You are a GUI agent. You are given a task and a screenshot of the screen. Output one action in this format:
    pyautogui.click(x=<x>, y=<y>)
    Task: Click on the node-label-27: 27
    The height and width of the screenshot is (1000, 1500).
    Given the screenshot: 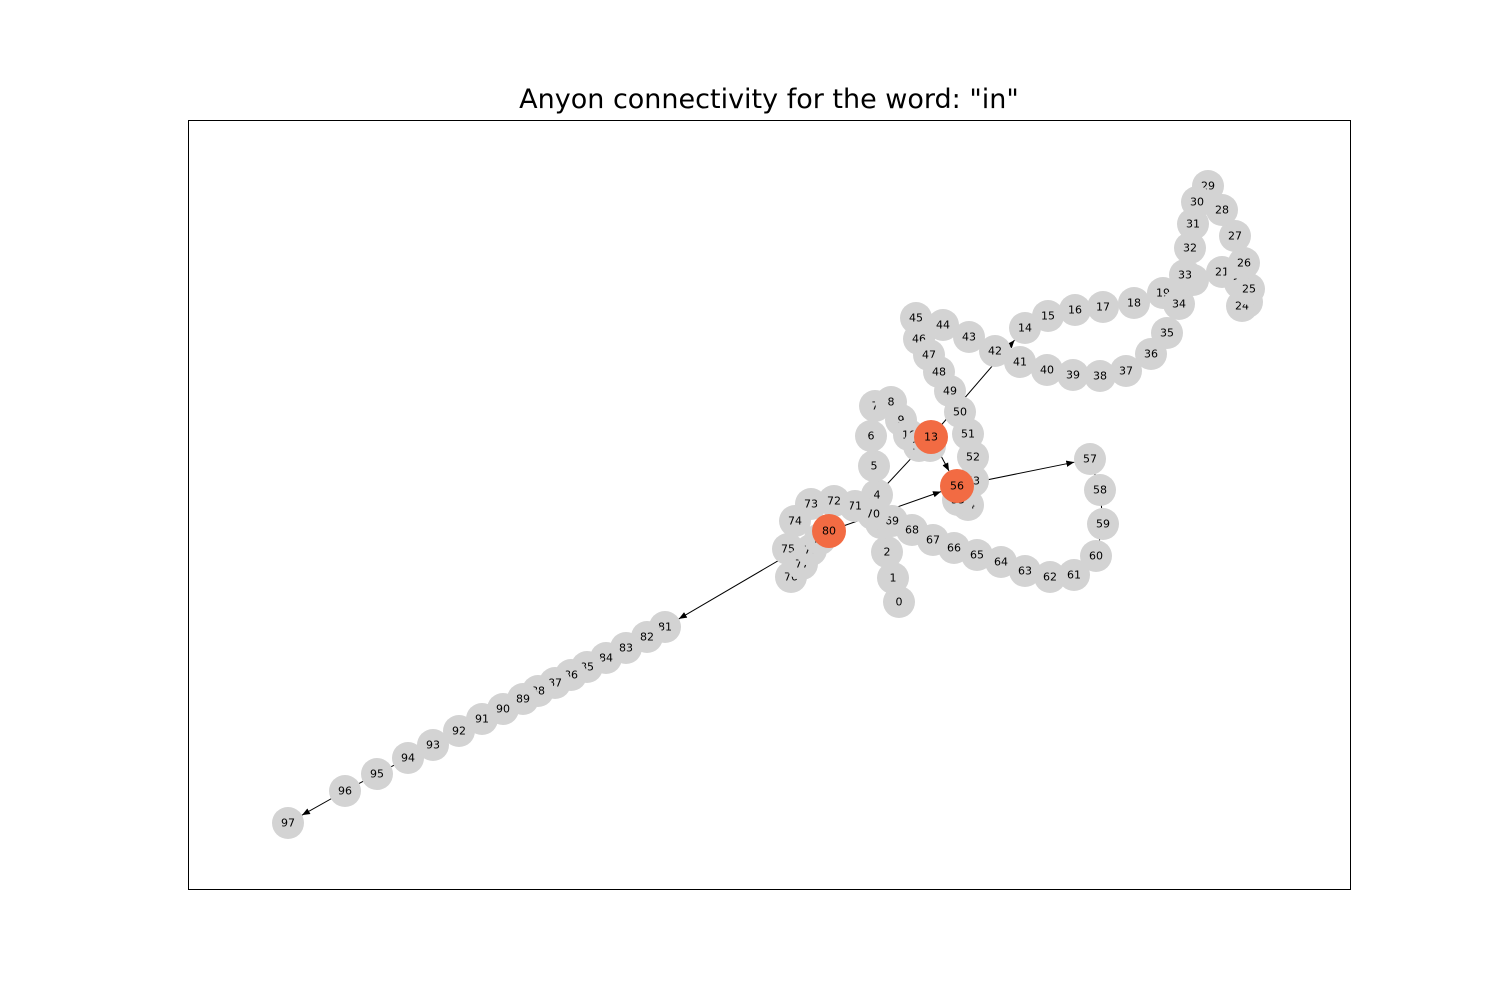 What is the action you would take?
    pyautogui.click(x=1235, y=236)
    